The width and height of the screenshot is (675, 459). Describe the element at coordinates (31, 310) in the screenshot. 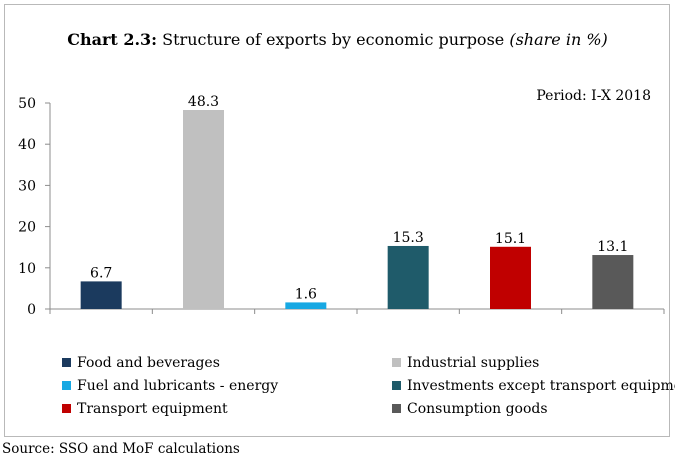

I see `y-tick-label: 0` at that location.